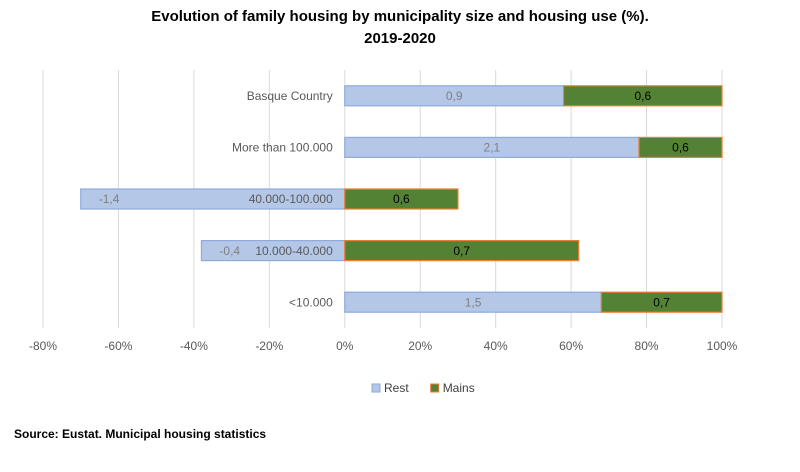  Describe the element at coordinates (294, 251) in the screenshot. I see `category-label: 10.000-40.000` at that location.